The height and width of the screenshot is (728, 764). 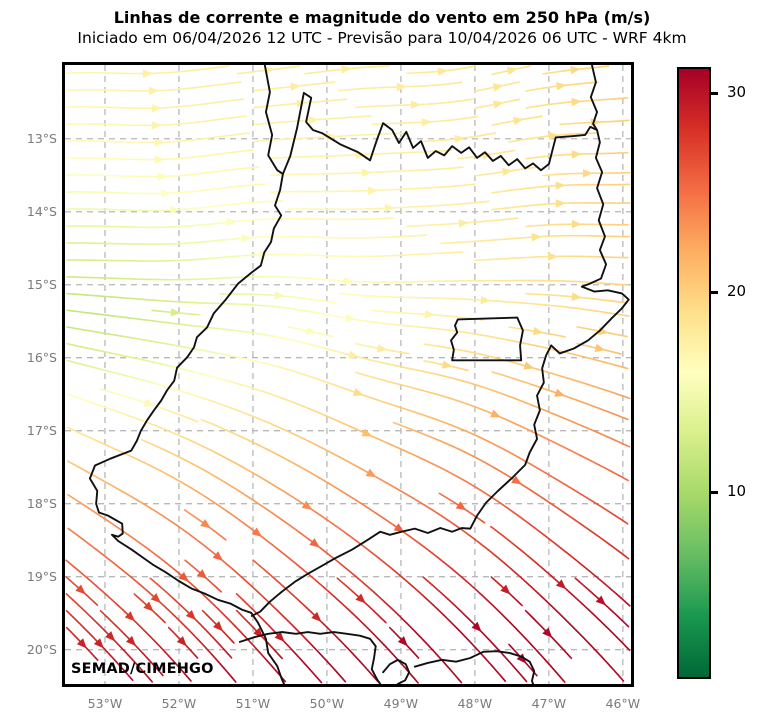 I want to click on lon-tick-label: 50°W, so click(x=327, y=703).